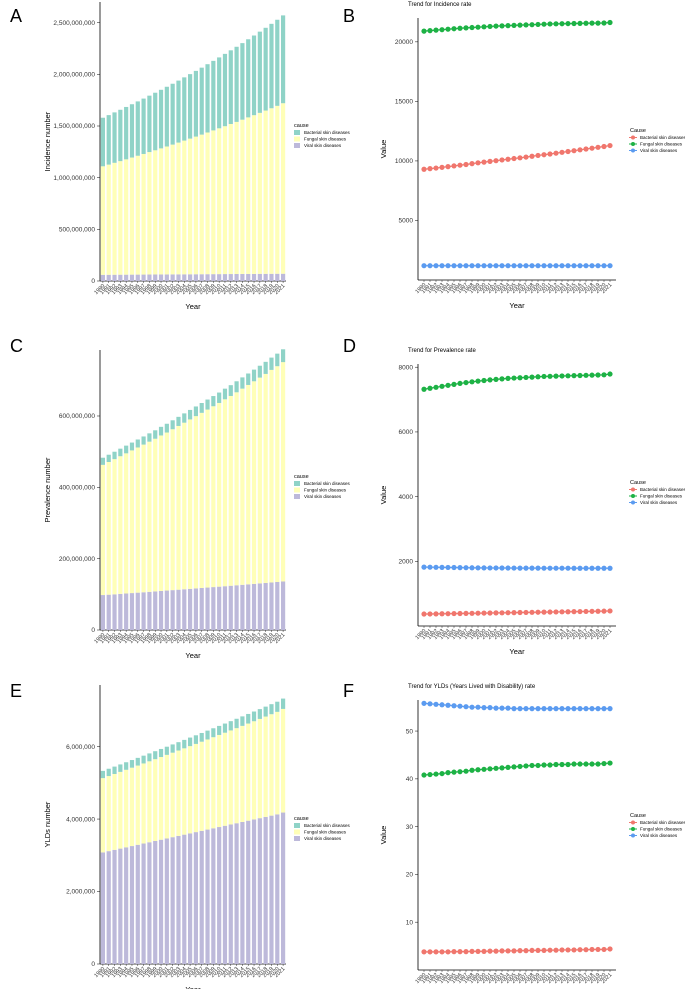  I want to click on y-tick-label: 20000, so click(404, 42).